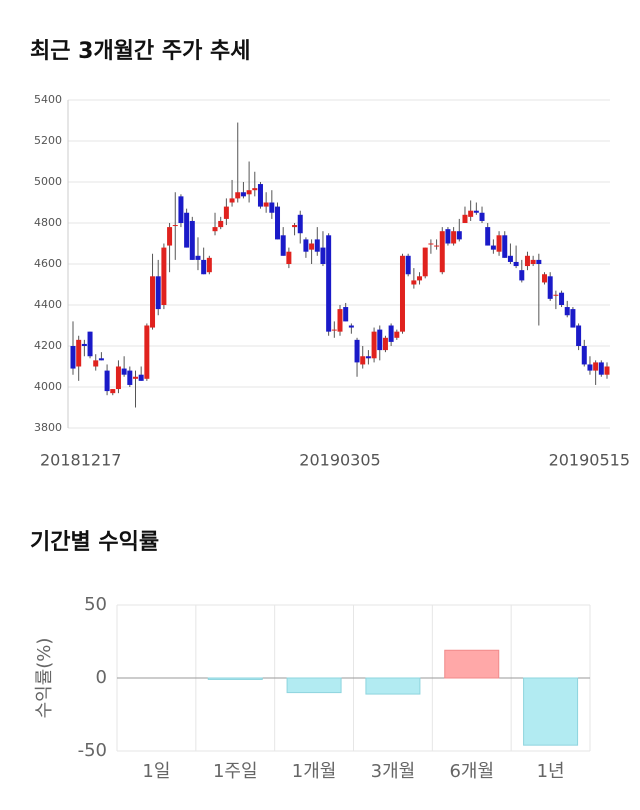 Image resolution: width=640 pixels, height=810 pixels. What do you see at coordinates (471, 771) in the screenshot?
I see `x-tick-label: 6개월` at bounding box center [471, 771].